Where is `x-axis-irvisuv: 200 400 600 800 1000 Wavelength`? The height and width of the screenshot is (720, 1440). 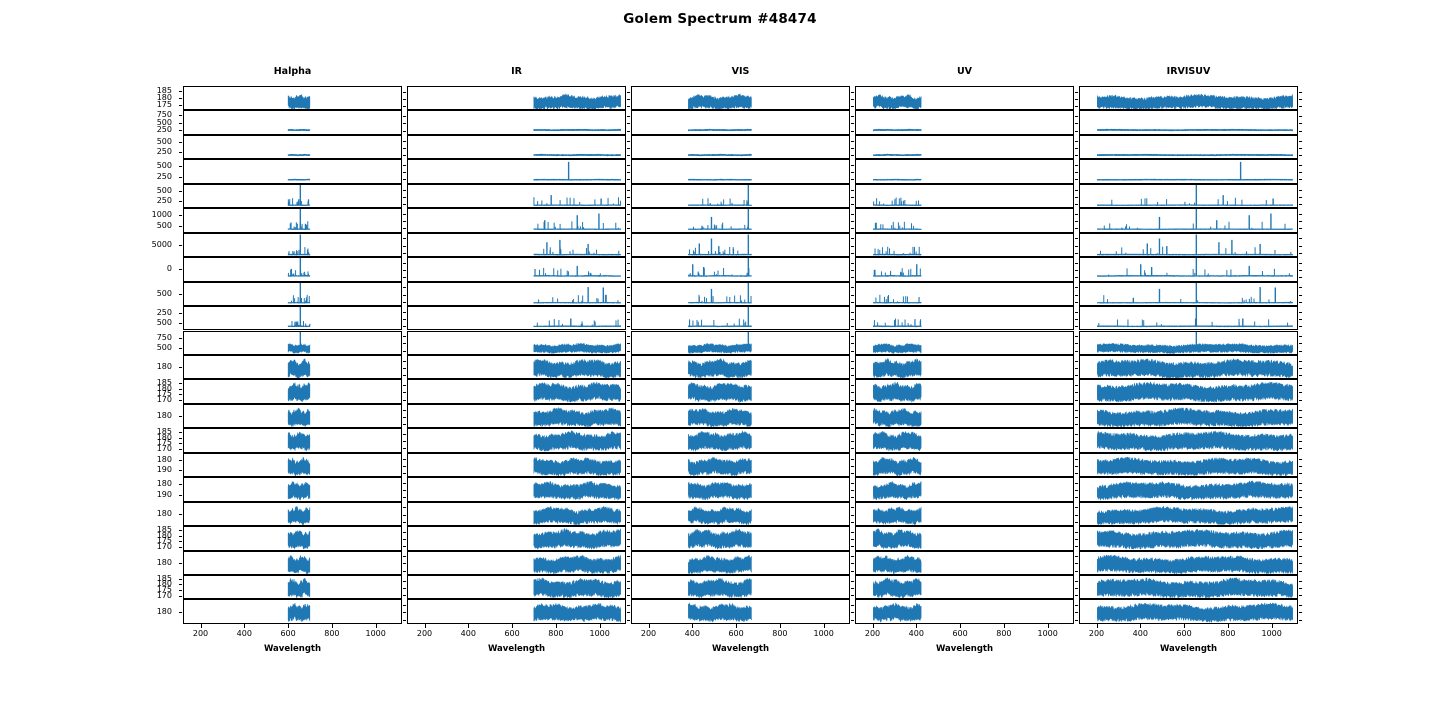
x-axis-irvisuv: 200 400 600 800 1000 Wavelength is located at coordinates (1188, 641).